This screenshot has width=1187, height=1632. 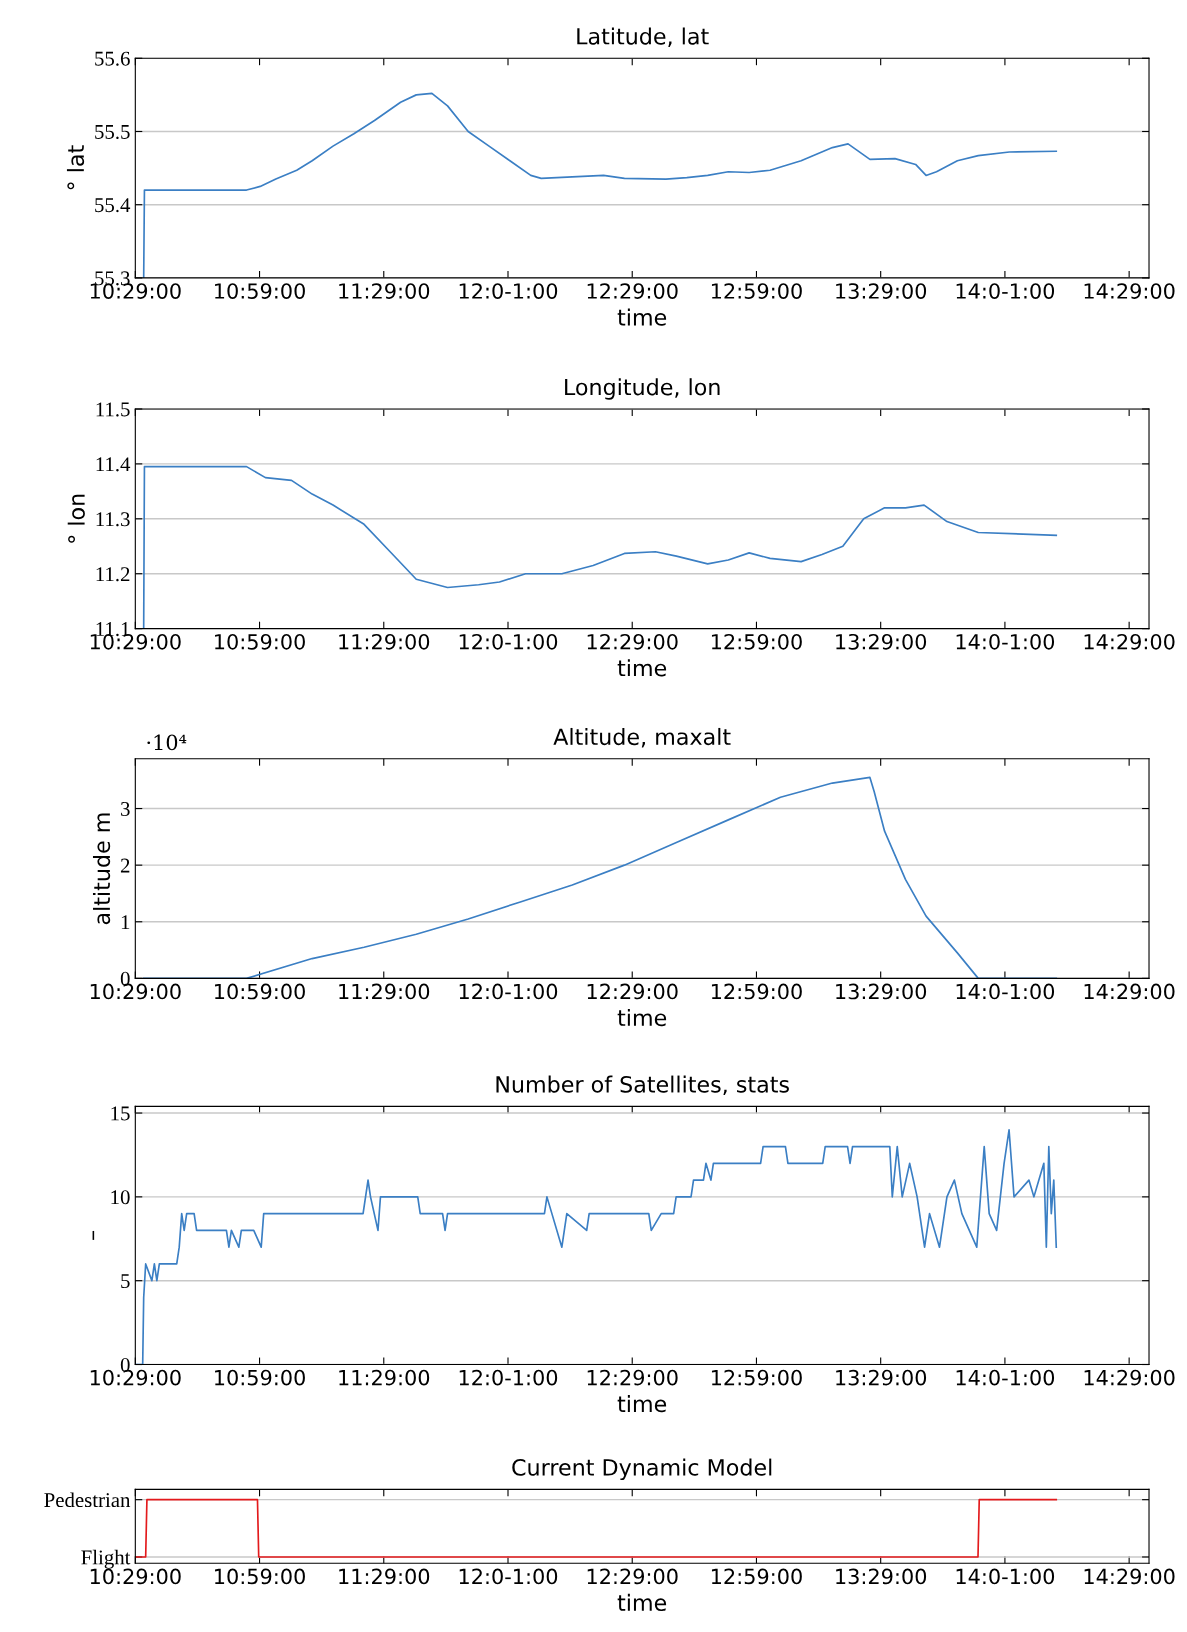 What do you see at coordinates (643, 37) in the screenshot?
I see `chart-title: Latitude, lat` at bounding box center [643, 37].